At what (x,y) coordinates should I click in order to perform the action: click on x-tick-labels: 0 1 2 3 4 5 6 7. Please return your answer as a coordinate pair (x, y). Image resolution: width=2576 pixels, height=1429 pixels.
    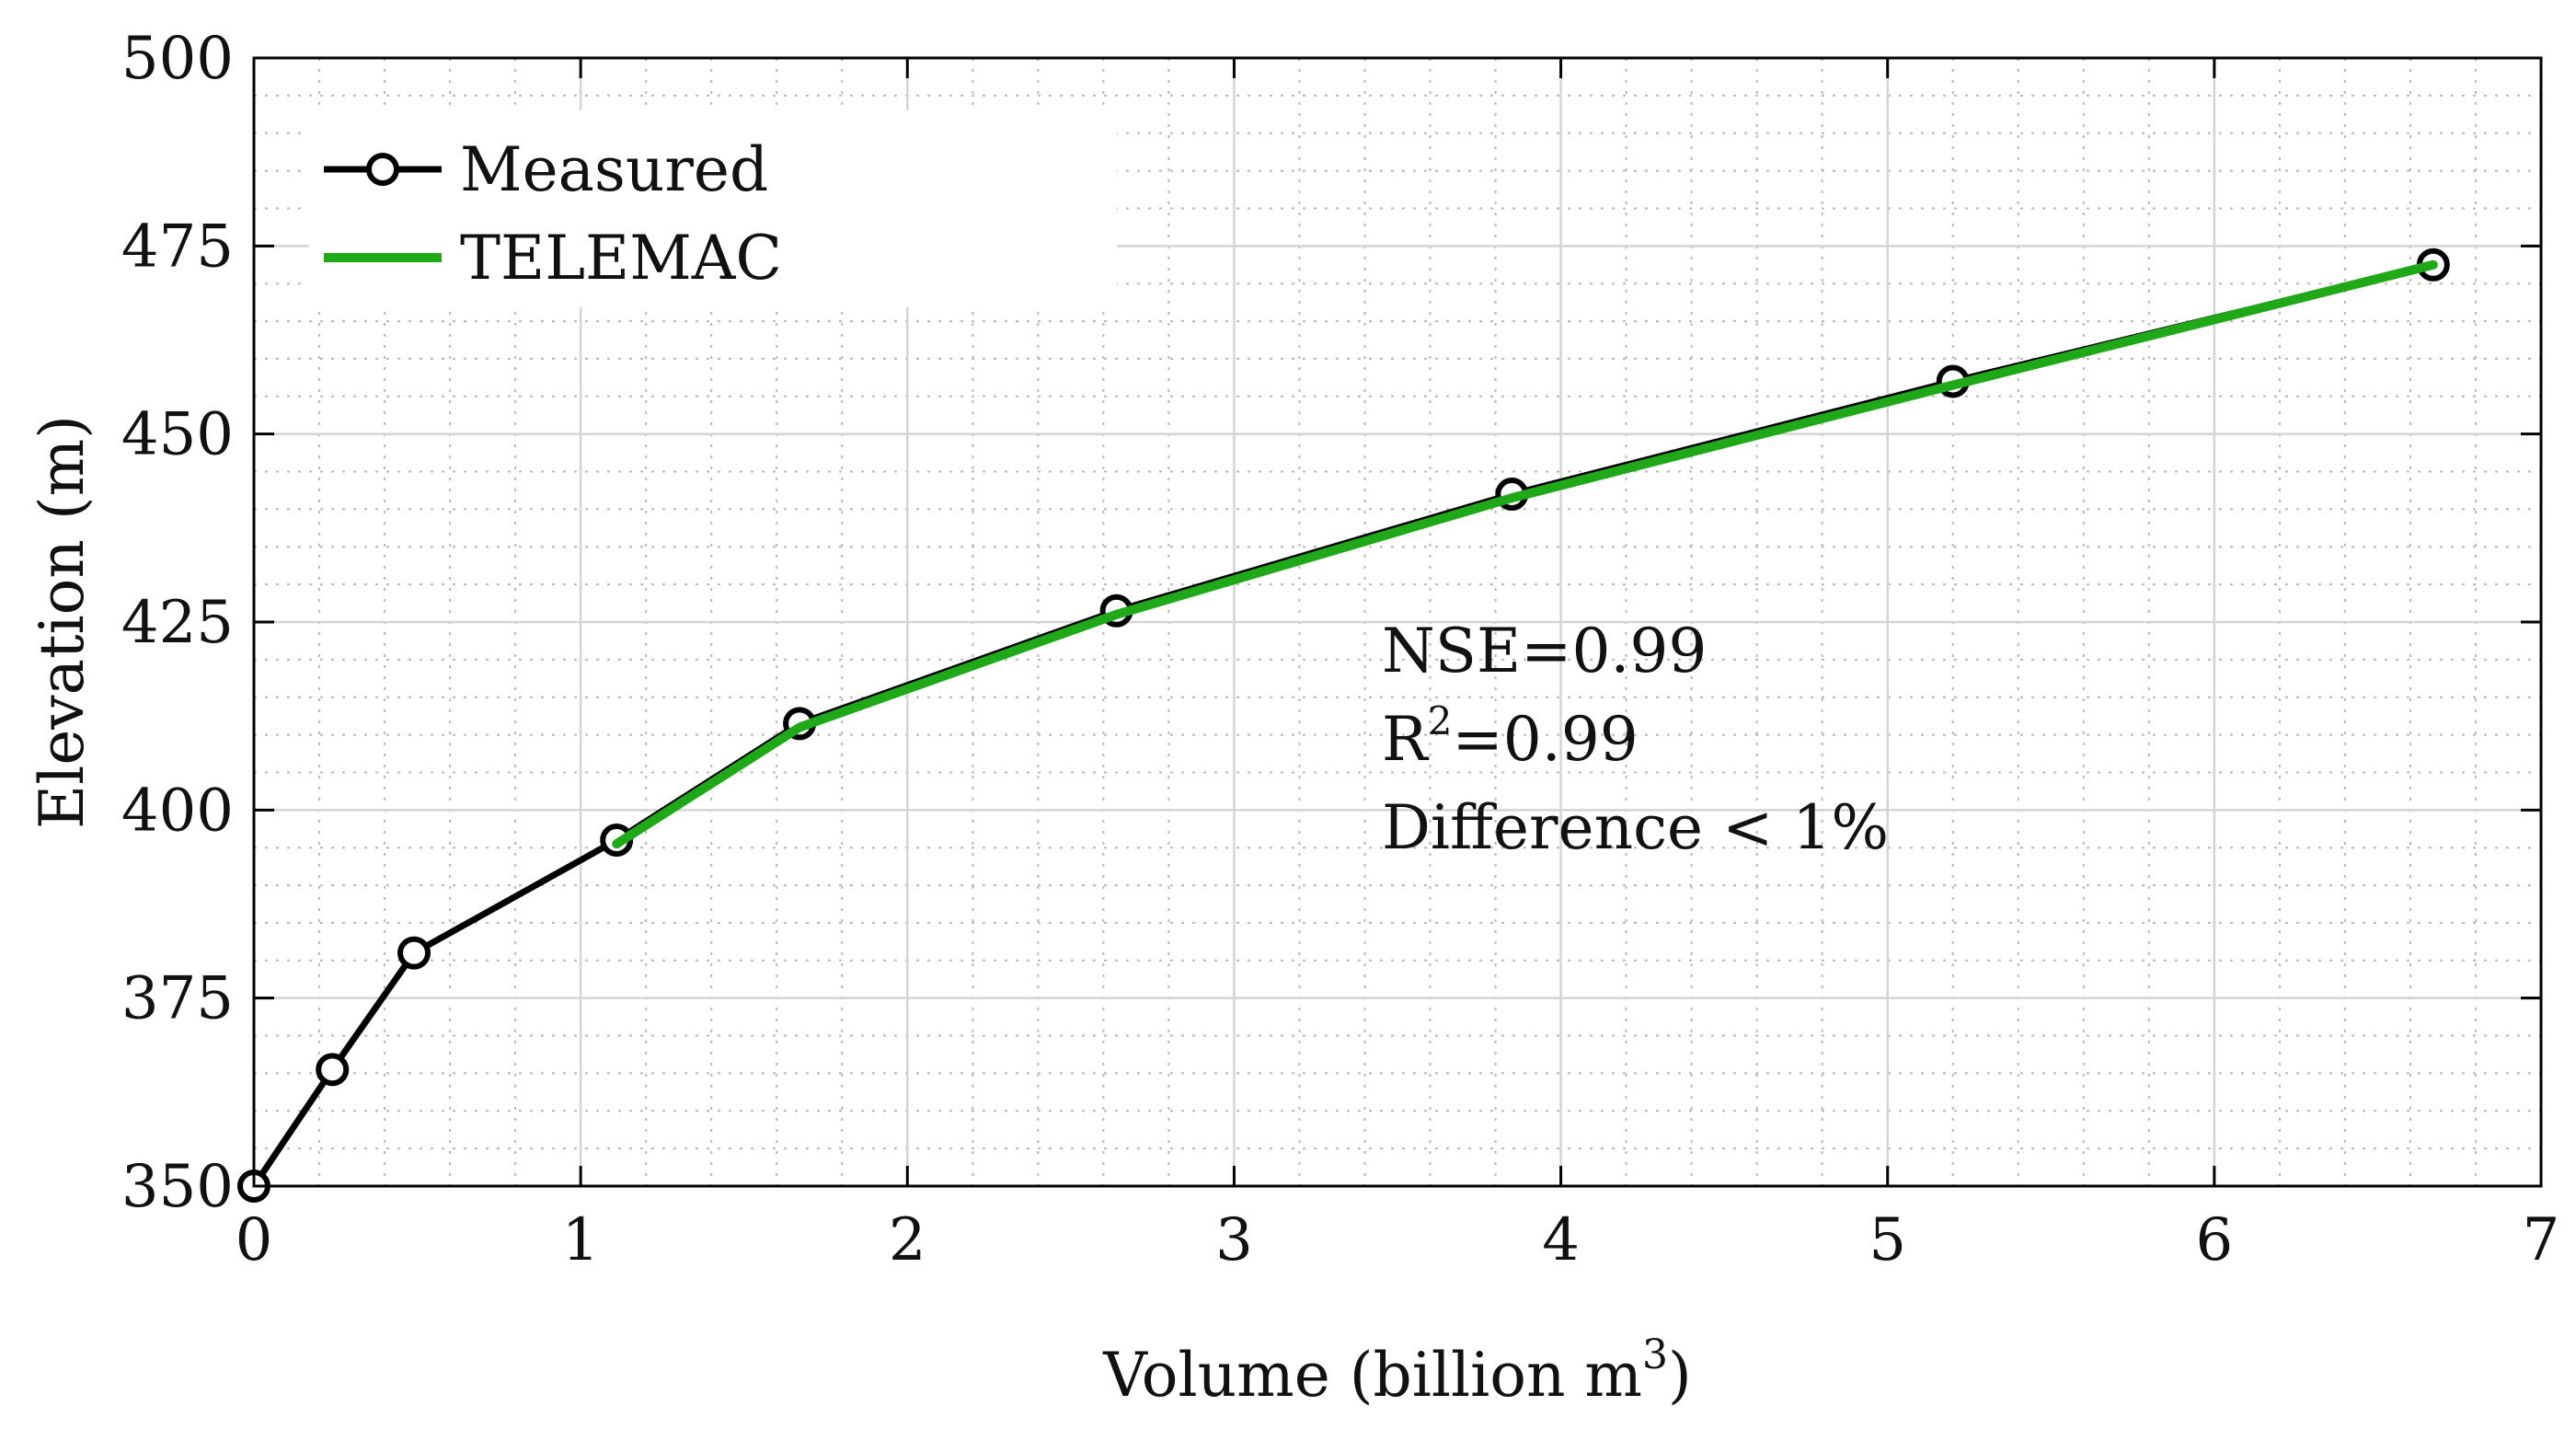
    Looking at the image, I should click on (1398, 1240).